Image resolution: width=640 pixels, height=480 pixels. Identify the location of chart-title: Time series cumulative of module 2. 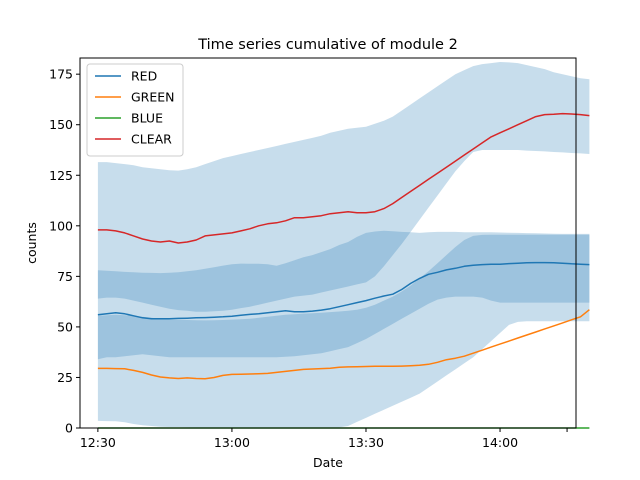
(327, 45).